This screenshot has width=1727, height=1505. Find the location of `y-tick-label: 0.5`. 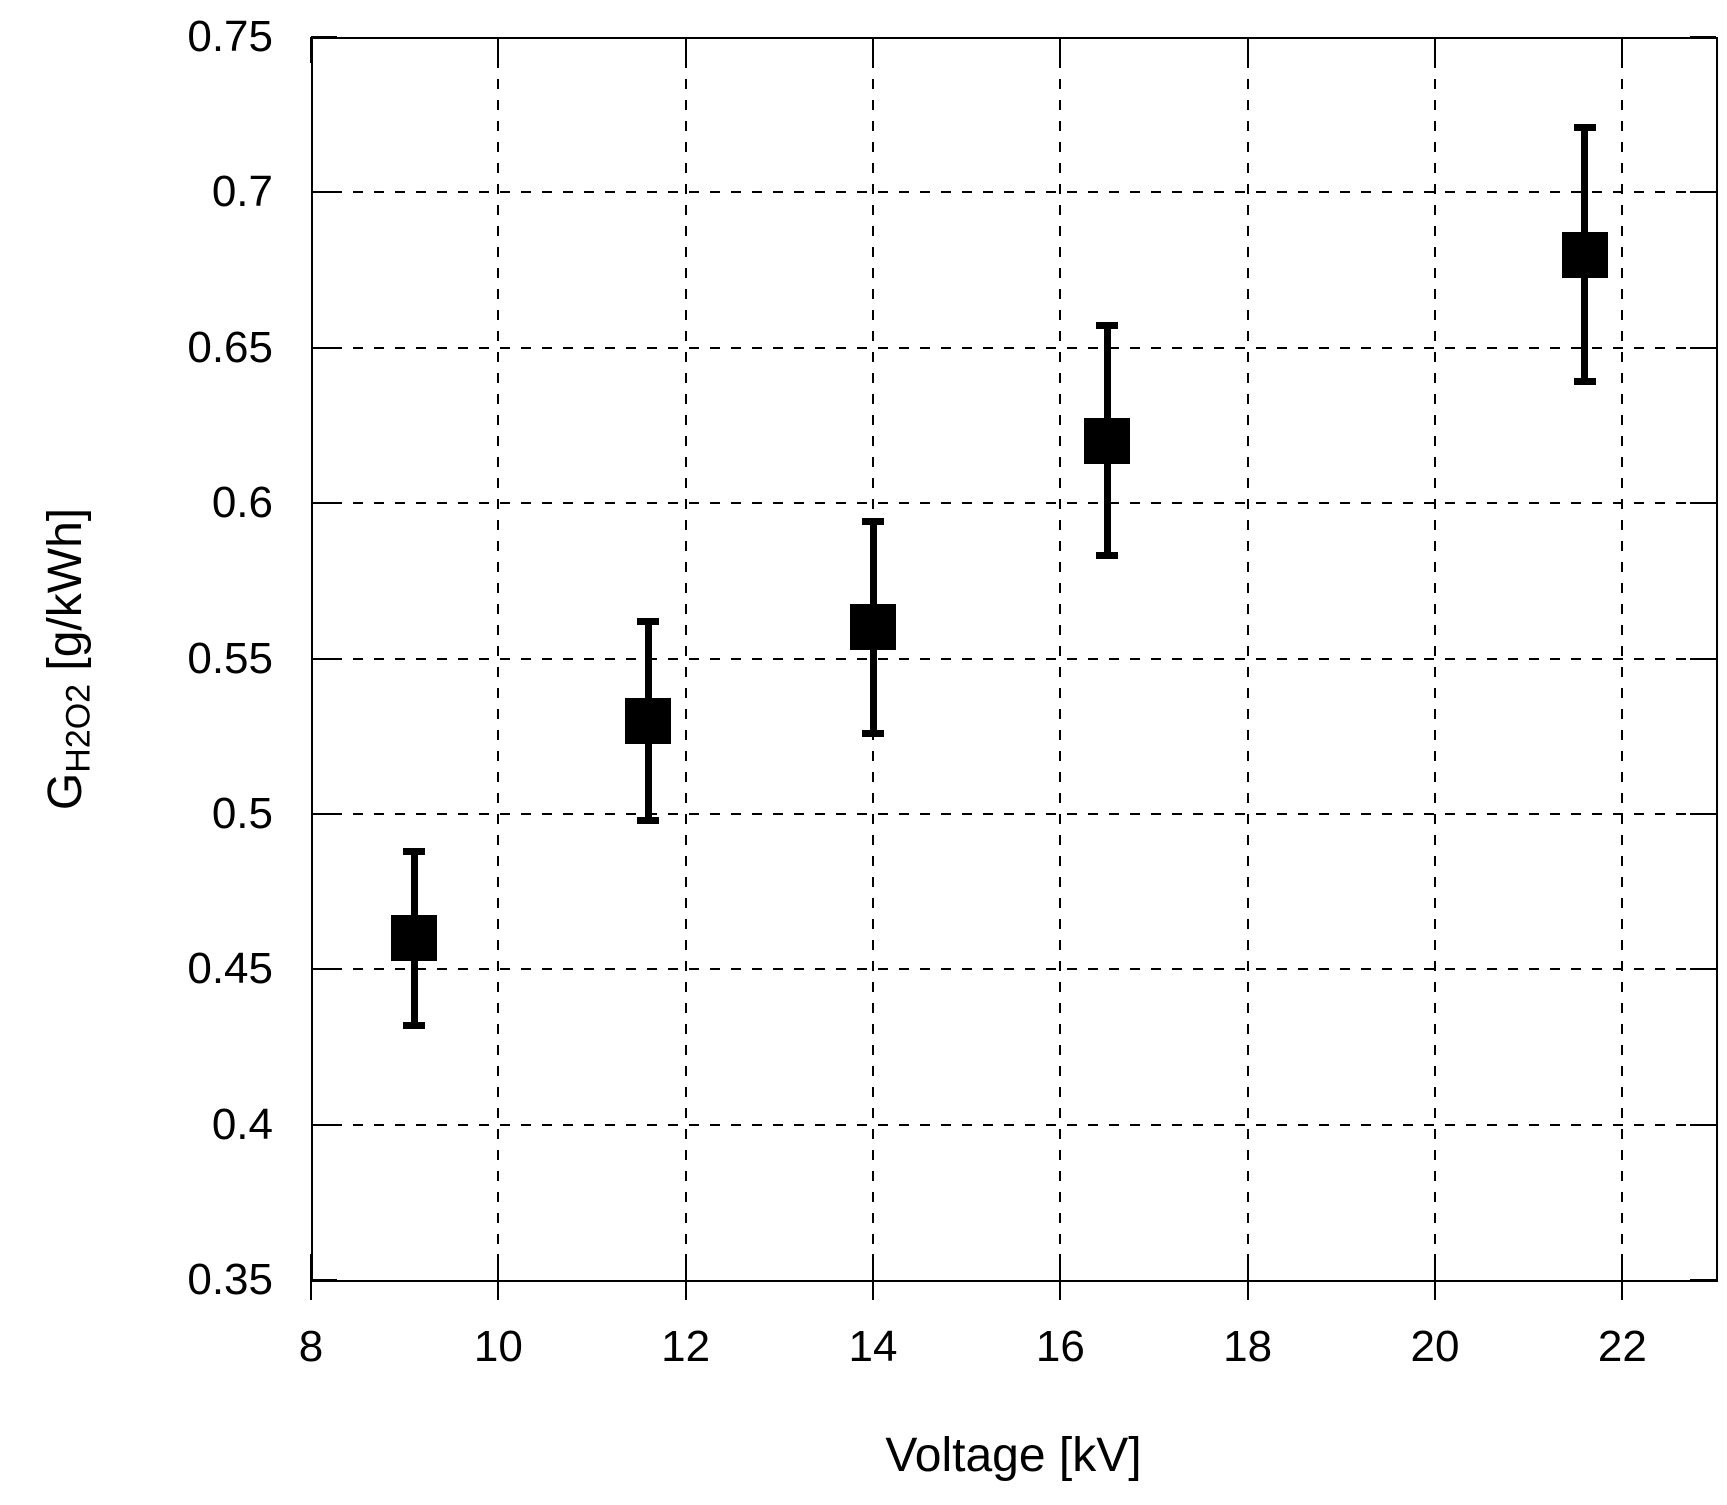

y-tick-label: 0.5 is located at coordinates (242, 813).